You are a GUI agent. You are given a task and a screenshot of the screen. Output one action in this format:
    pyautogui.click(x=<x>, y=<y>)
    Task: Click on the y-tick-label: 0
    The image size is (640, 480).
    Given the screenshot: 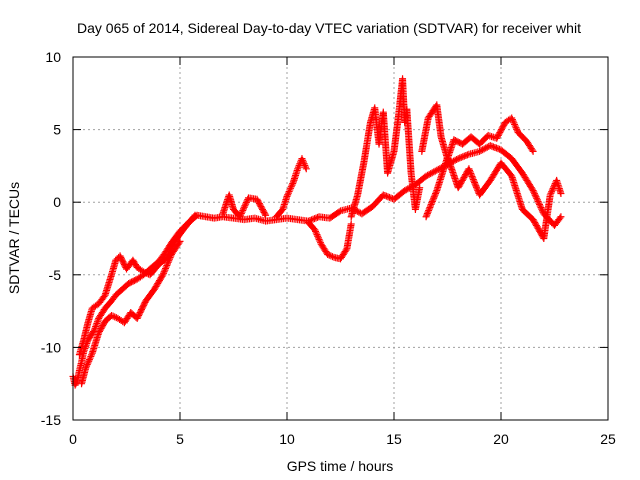 What is the action you would take?
    pyautogui.click(x=57, y=202)
    